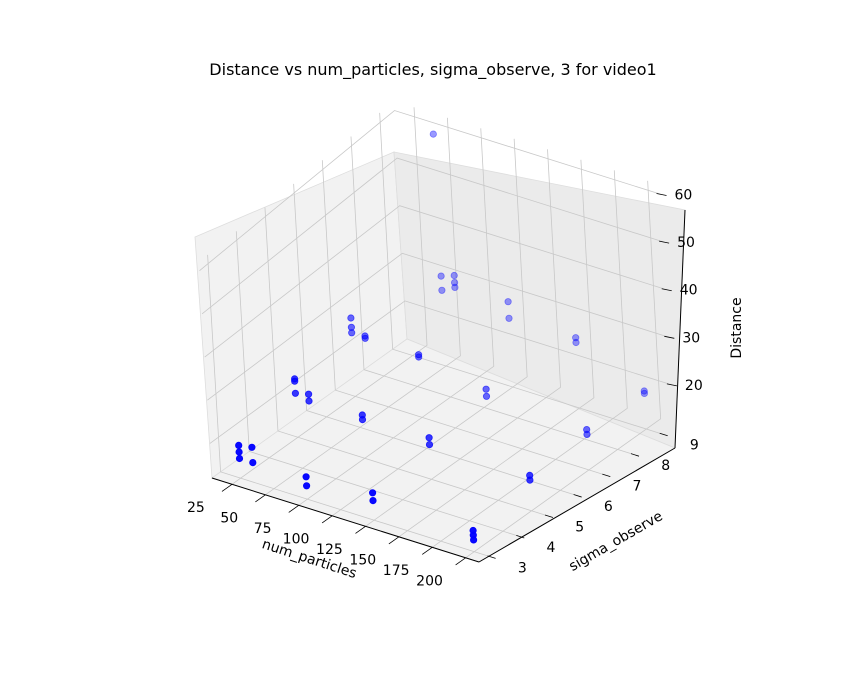 This screenshot has height=692, width=847. Describe the element at coordinates (296, 539) in the screenshot. I see `x-tick-label: 100` at that location.